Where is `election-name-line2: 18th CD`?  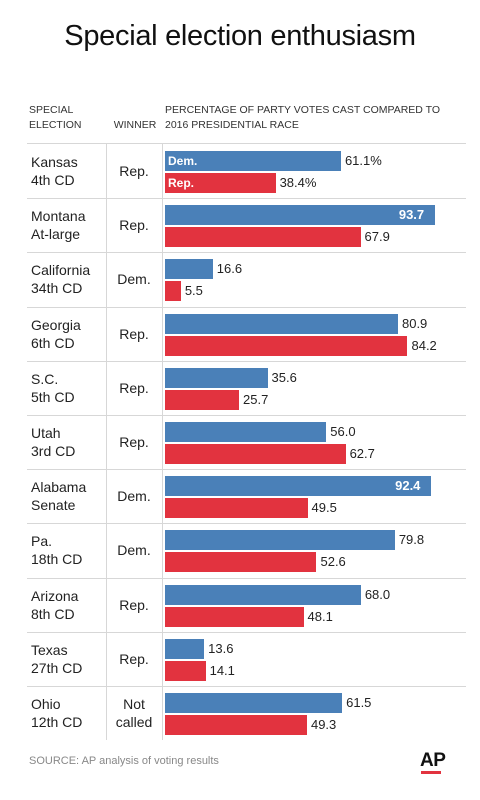
election-name-line2: 18th CD is located at coordinates (57, 559).